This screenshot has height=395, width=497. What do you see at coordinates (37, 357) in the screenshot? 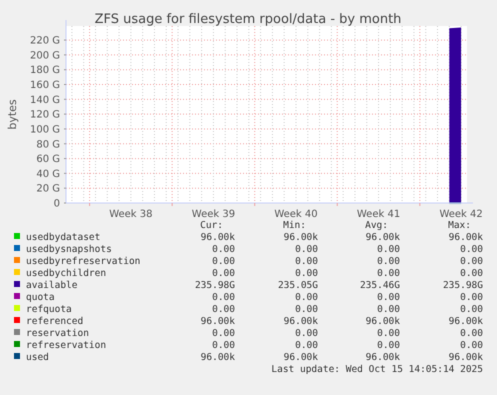
I see `legend-label: used` at bounding box center [37, 357].